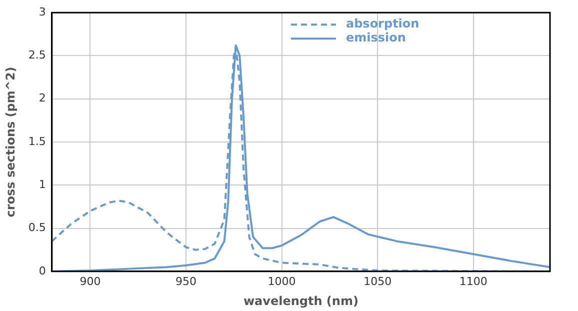 The width and height of the screenshot is (578, 311). I want to click on y-tick-label: 1.5, so click(37, 141).